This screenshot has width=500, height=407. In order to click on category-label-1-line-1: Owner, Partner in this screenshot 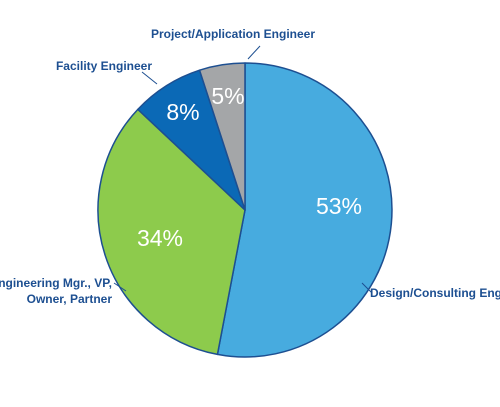, I will do `click(70, 299)`.